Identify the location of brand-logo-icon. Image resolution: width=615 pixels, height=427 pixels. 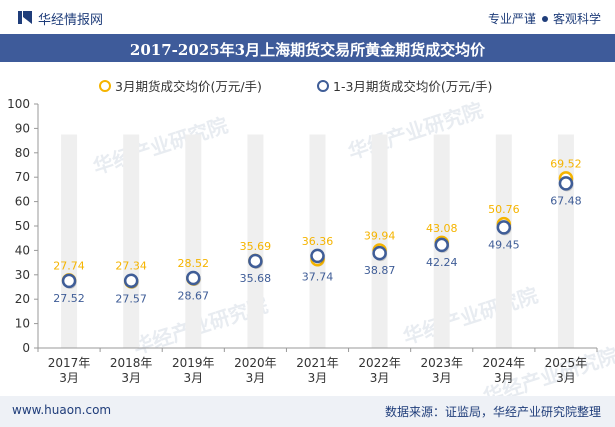
(25, 17).